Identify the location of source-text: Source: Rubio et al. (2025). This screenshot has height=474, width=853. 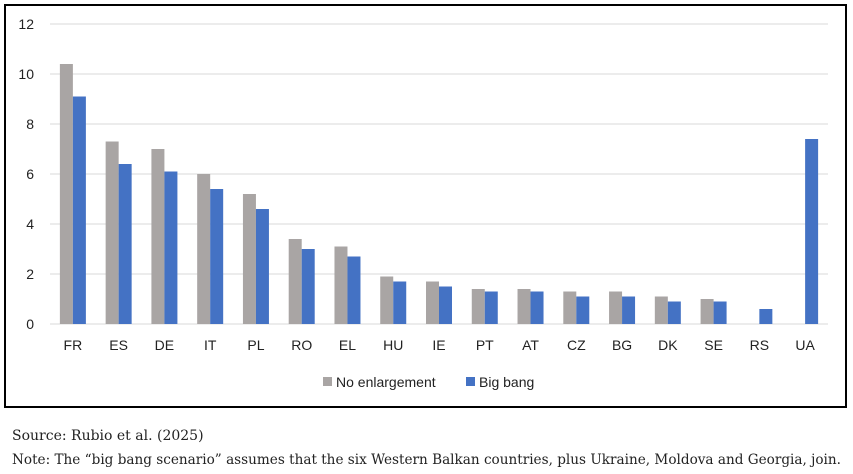
(108, 436).